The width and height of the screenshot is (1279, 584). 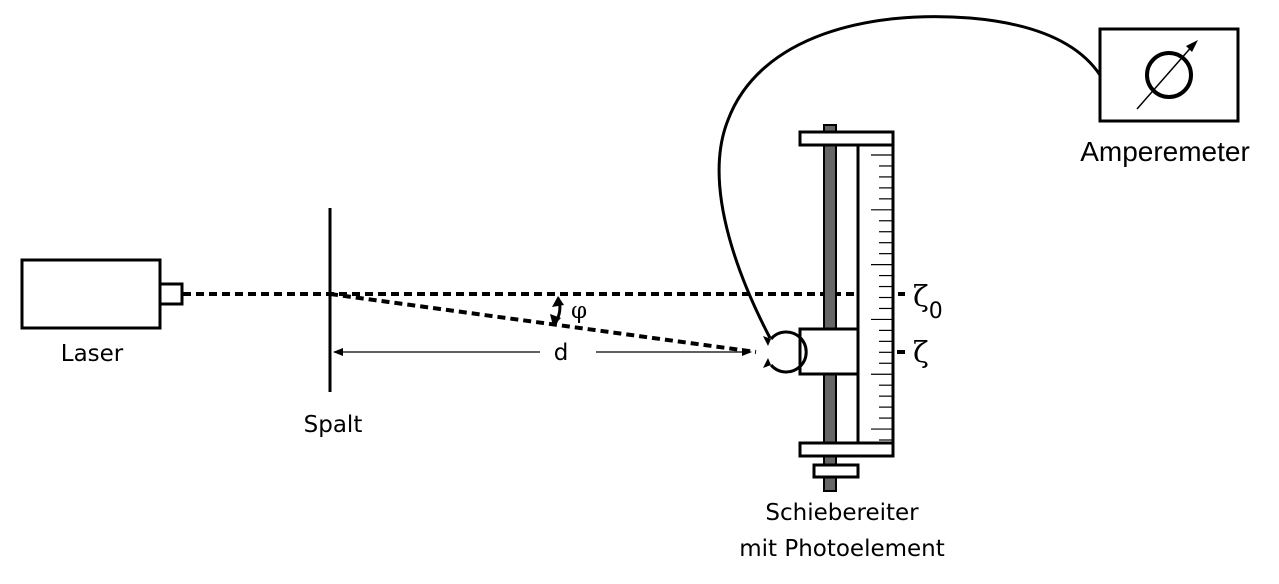 What do you see at coordinates (842, 513) in the screenshot?
I see `slider-label-line1: Schiebereiter` at bounding box center [842, 513].